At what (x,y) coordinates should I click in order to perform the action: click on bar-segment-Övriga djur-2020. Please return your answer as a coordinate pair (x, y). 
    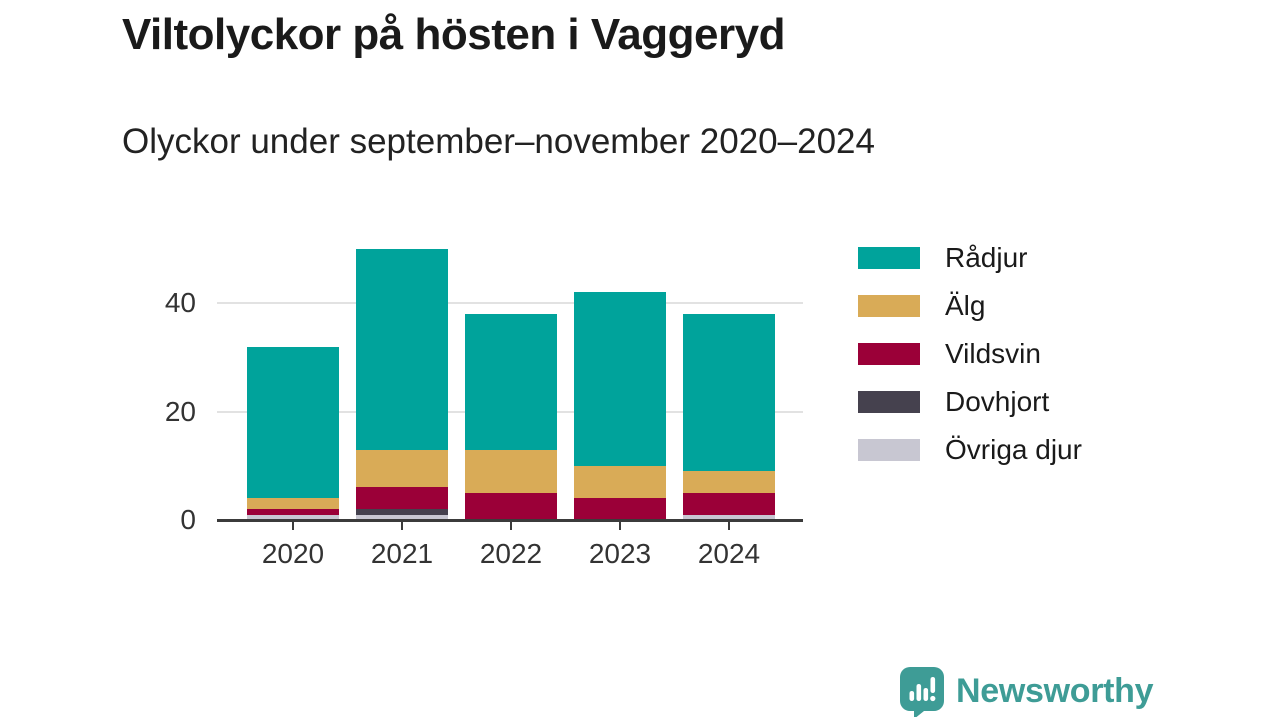
    Looking at the image, I should click on (293, 517).